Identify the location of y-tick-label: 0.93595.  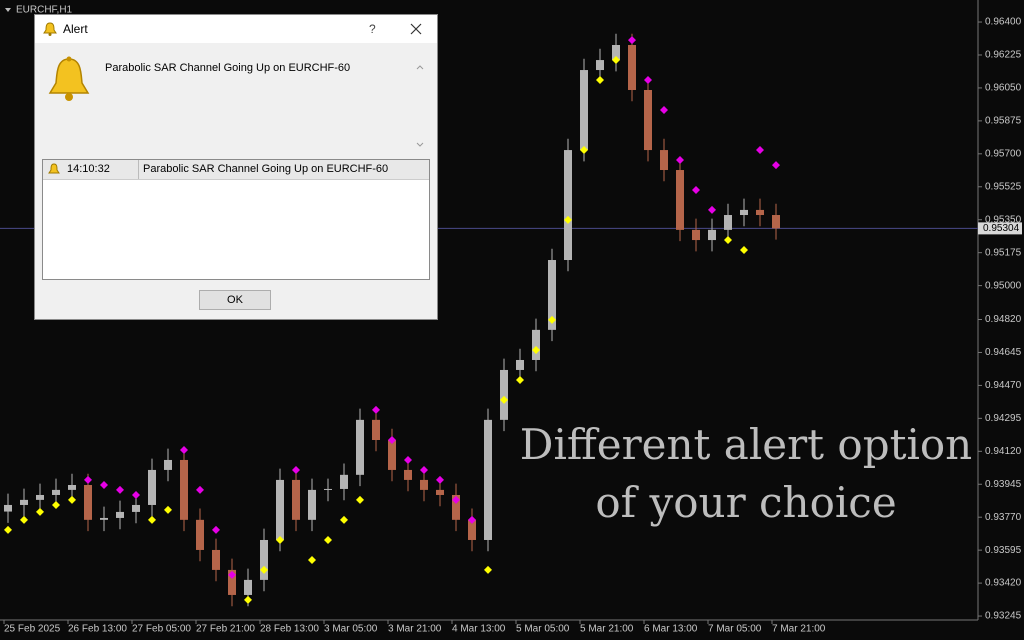
(1003, 550).